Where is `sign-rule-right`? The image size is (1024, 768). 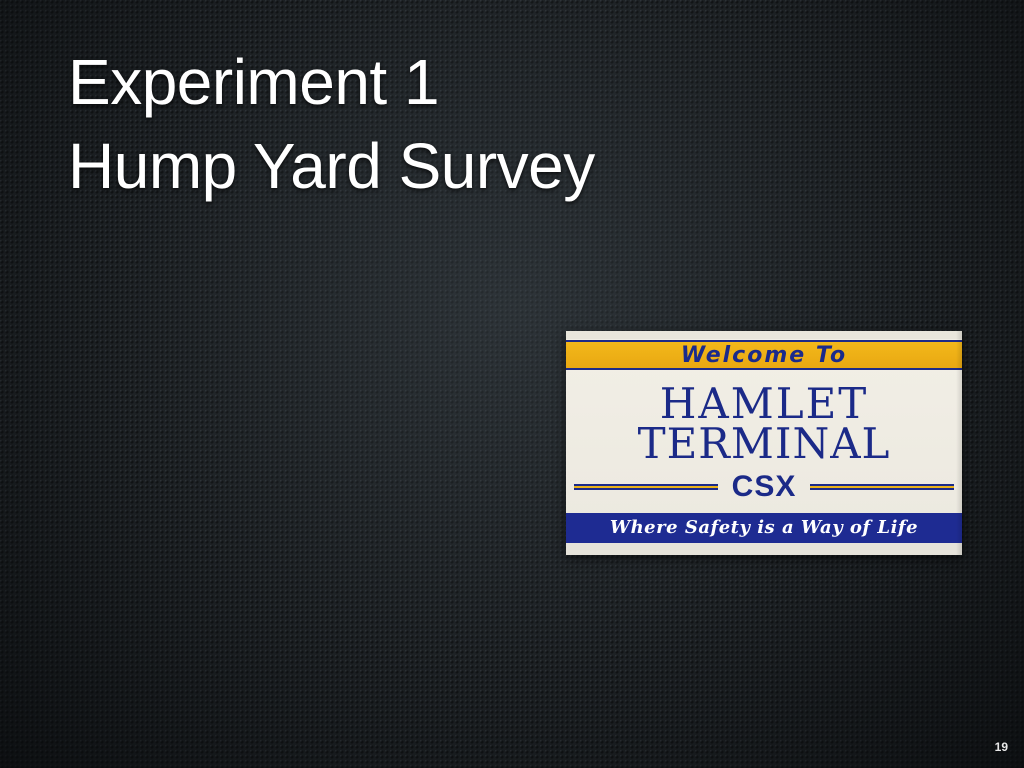
sign-rule-right is located at coordinates (881, 487).